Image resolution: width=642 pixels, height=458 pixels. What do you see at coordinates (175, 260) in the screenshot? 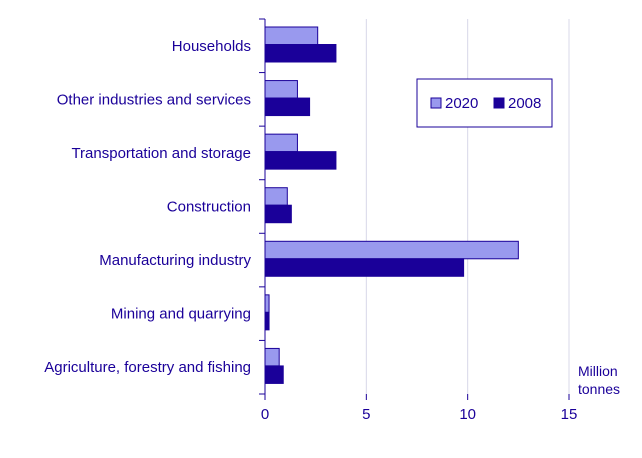
I see `category-label: Manufacturing industry` at bounding box center [175, 260].